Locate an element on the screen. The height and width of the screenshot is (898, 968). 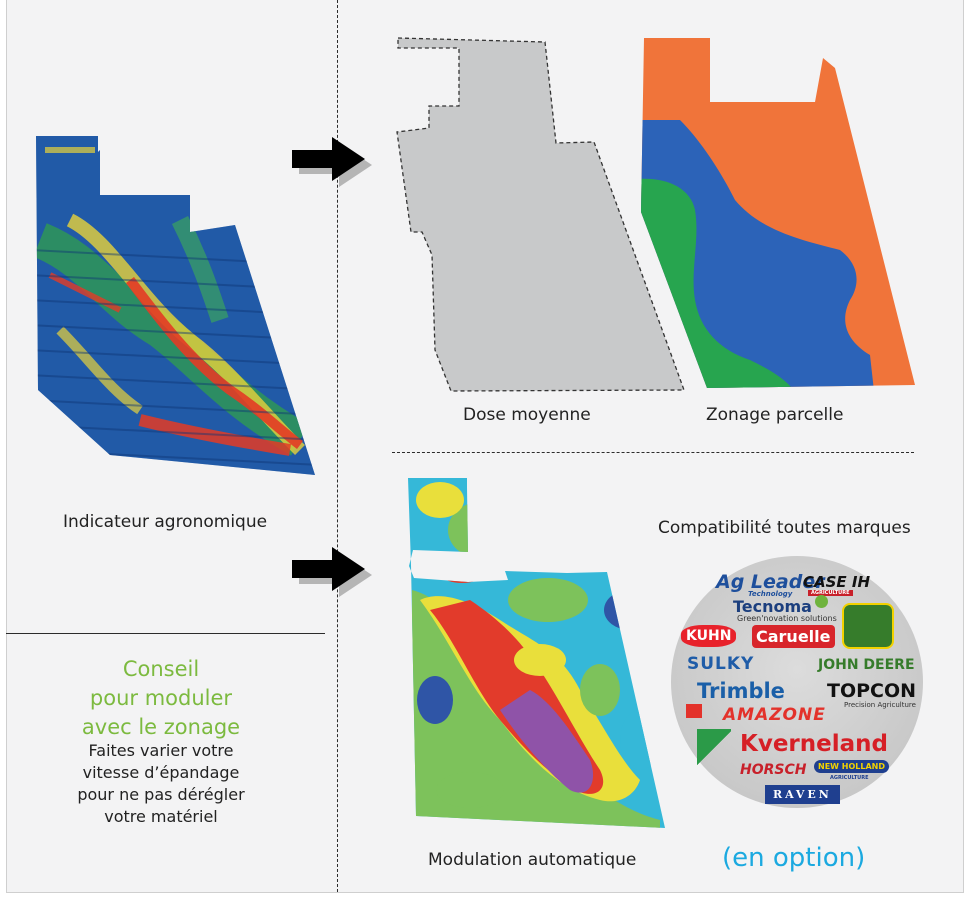
horizontal-divider is located at coordinates (653, 452).